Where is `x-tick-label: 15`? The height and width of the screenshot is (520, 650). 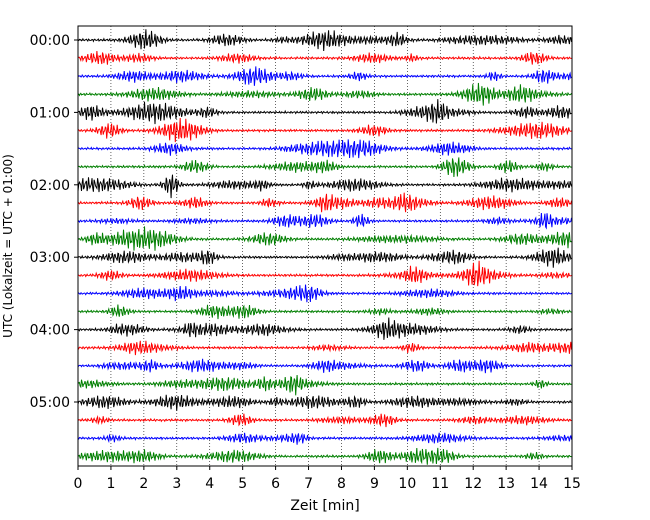 x-tick-label: 15 is located at coordinates (572, 484).